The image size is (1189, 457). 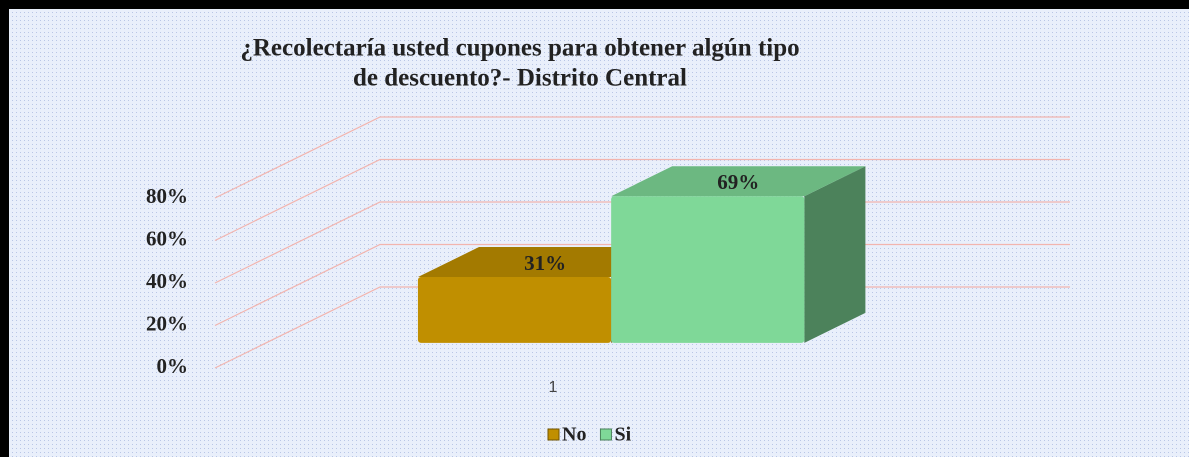 What do you see at coordinates (4, 228) in the screenshot?
I see `frame-left` at bounding box center [4, 228].